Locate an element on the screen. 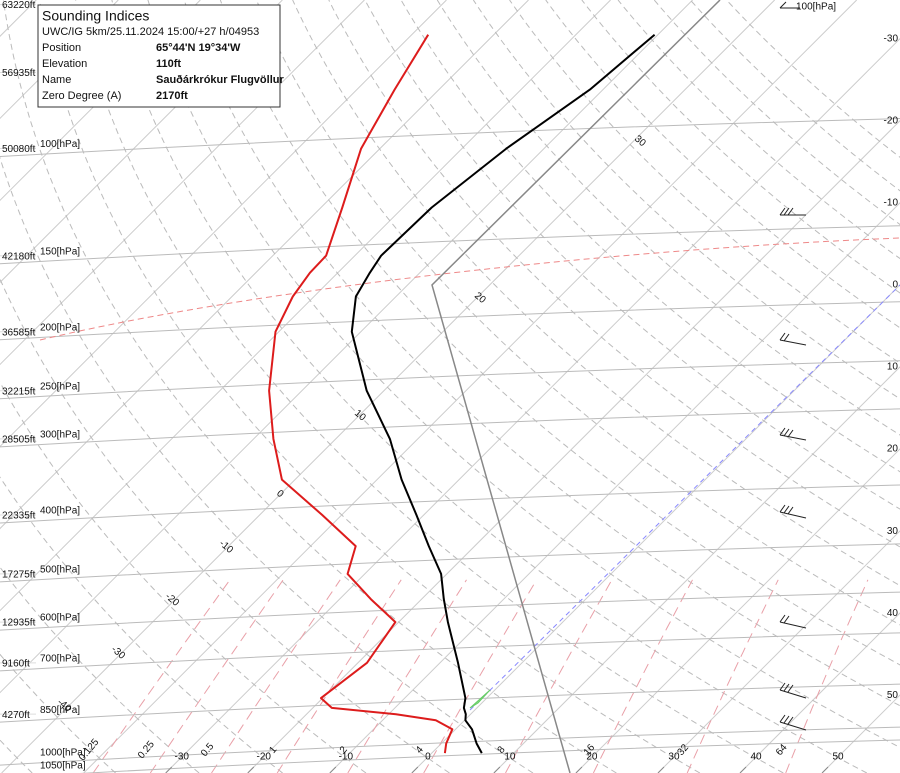  y-tick-label: 400[hPa] is located at coordinates (60, 511).